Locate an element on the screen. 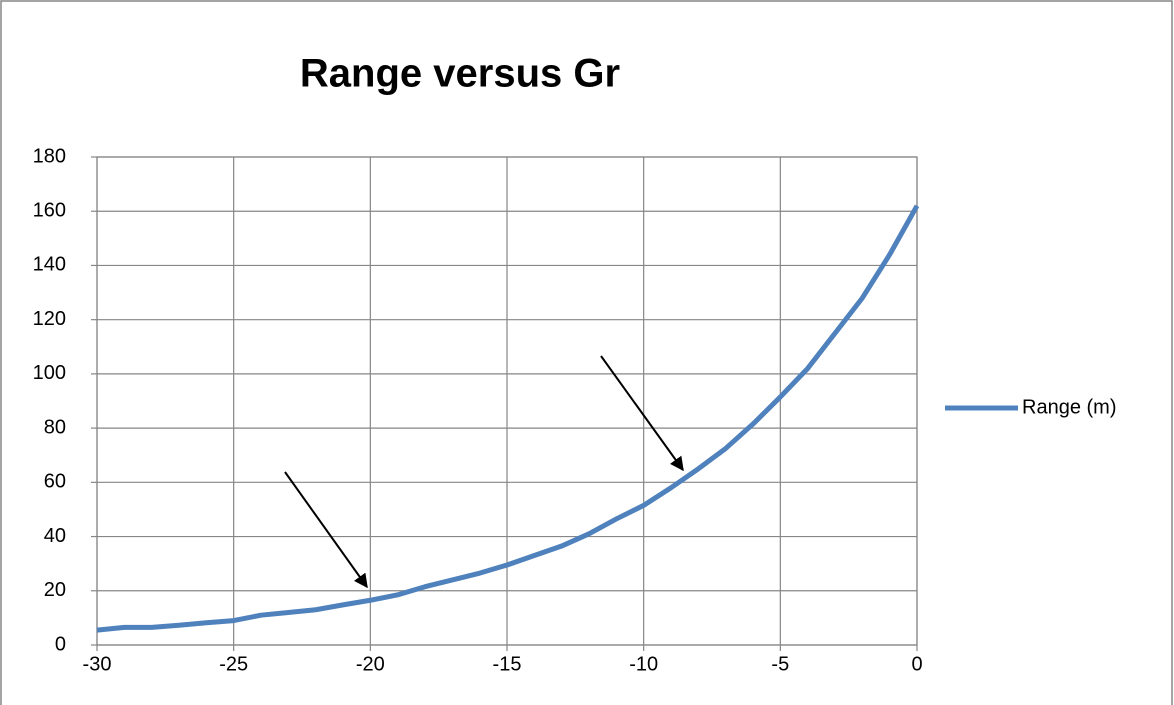  x-tick-label: -10 is located at coordinates (643, 664).